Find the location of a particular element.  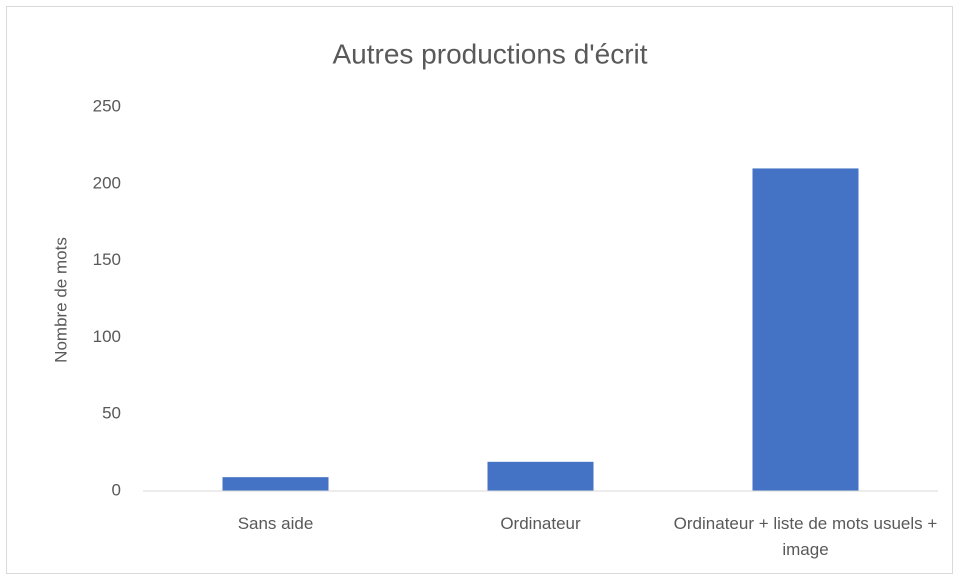

y-tick-label: 200 is located at coordinates (107, 182).